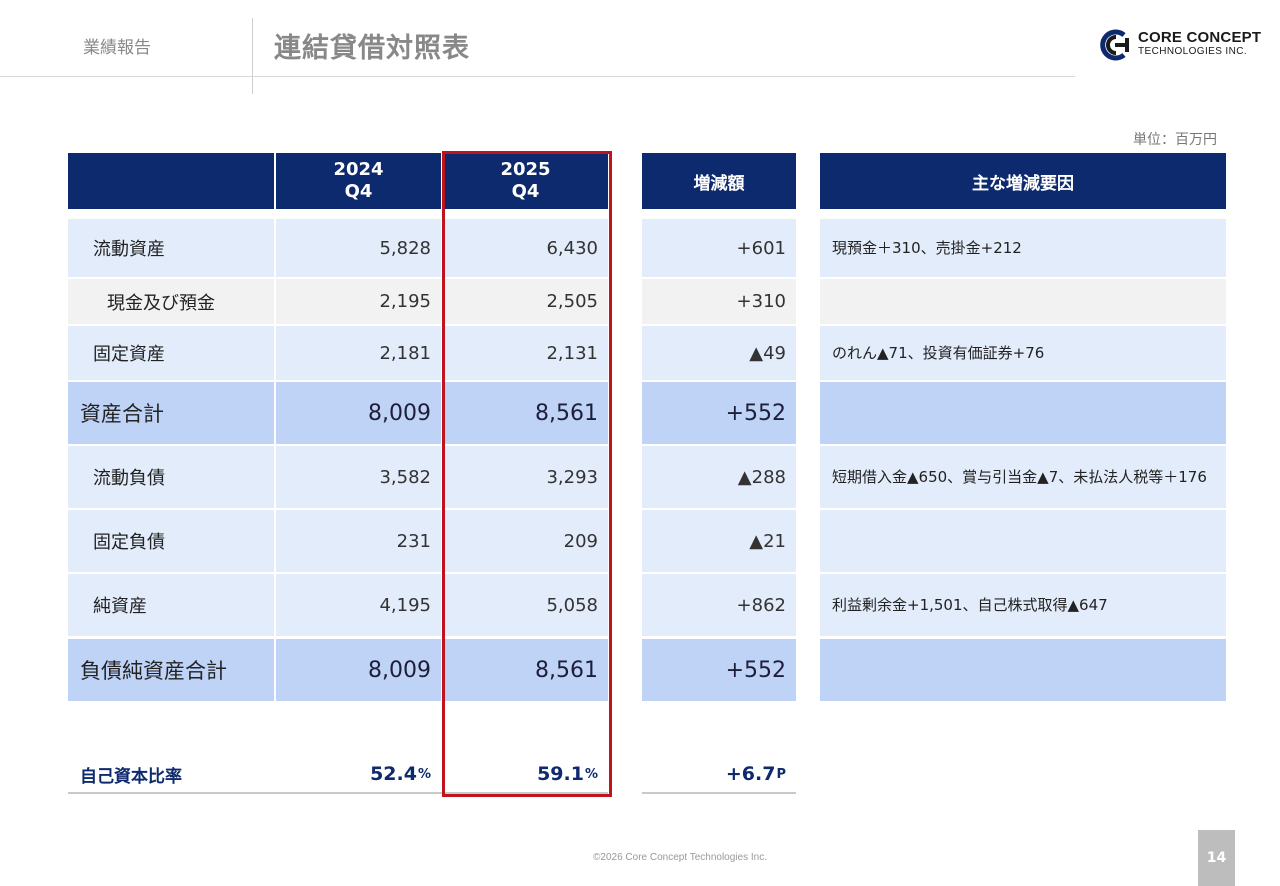 The width and height of the screenshot is (1280, 886). Describe the element at coordinates (358, 541) in the screenshot. I see `value-2024: 231` at that location.